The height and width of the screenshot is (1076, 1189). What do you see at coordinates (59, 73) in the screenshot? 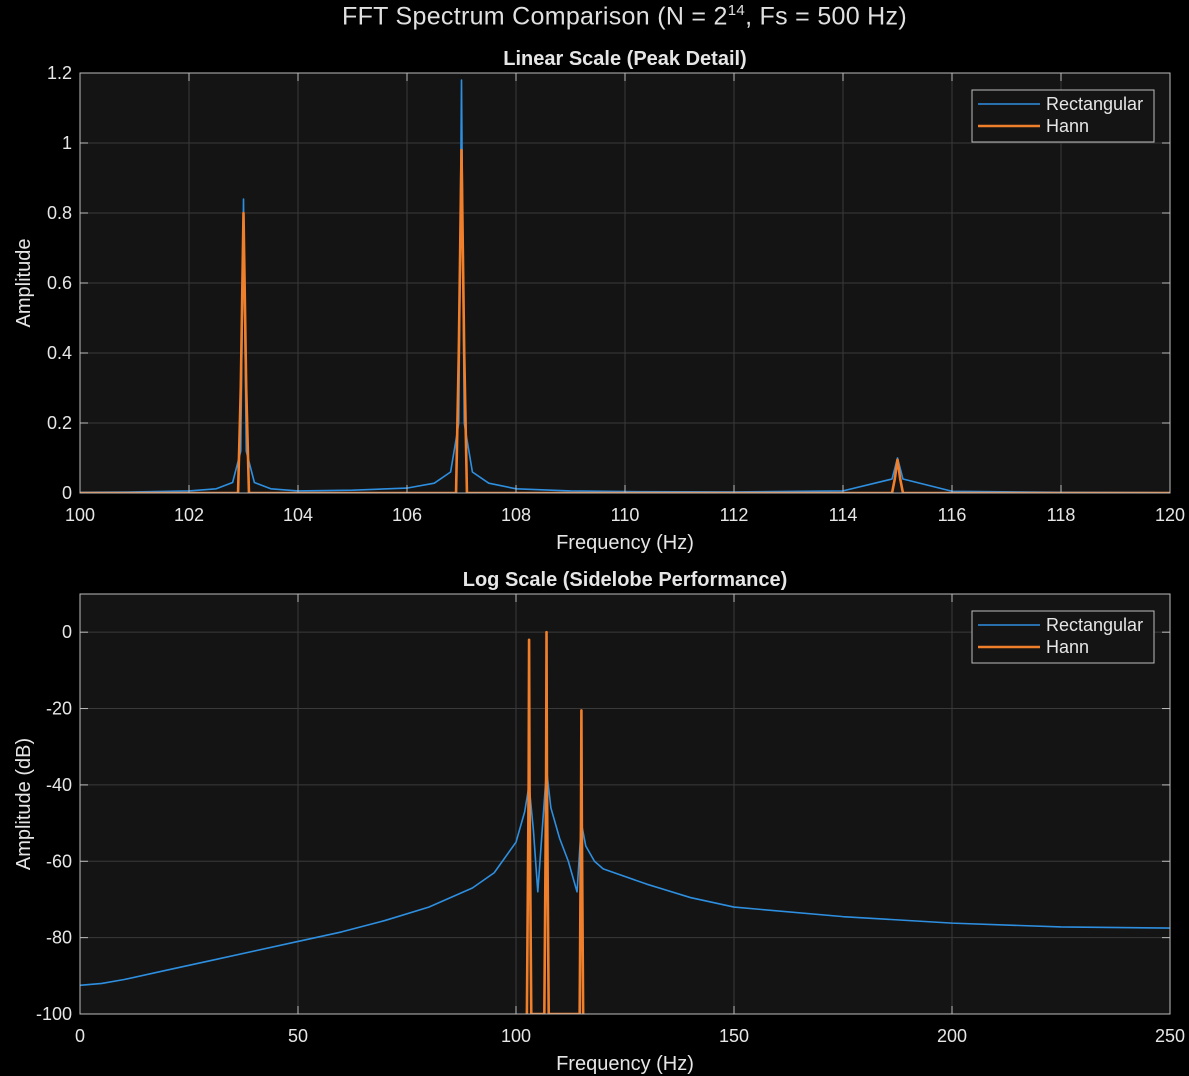
I see `y-tick-label: 1.2` at bounding box center [59, 73].